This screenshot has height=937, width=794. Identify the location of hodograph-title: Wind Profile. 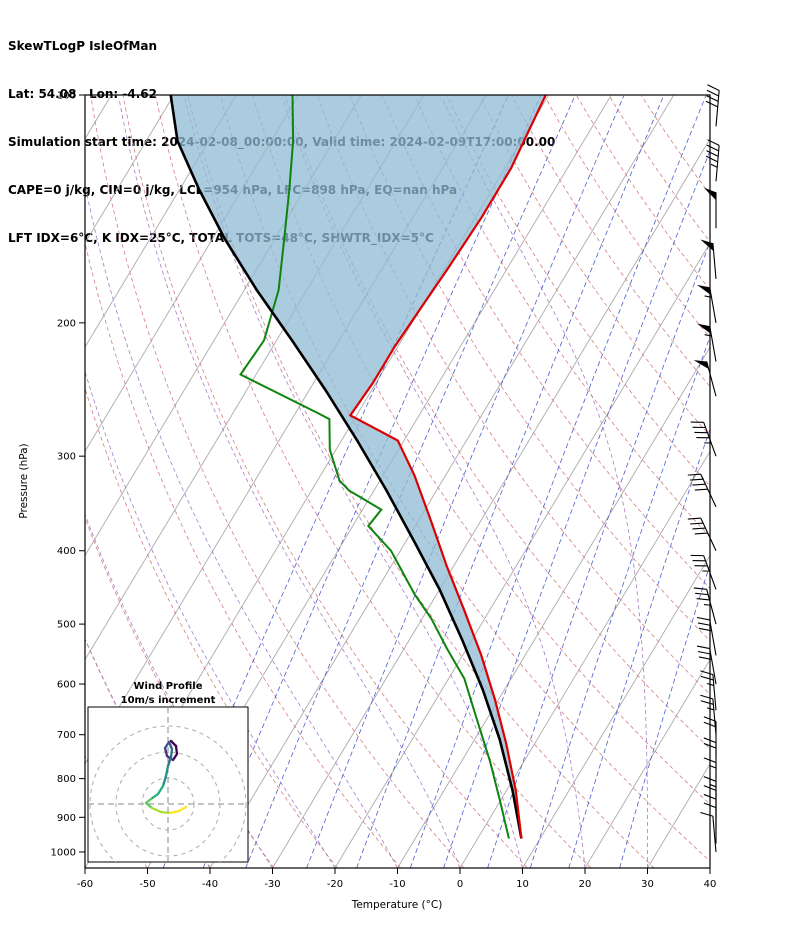
(168, 686).